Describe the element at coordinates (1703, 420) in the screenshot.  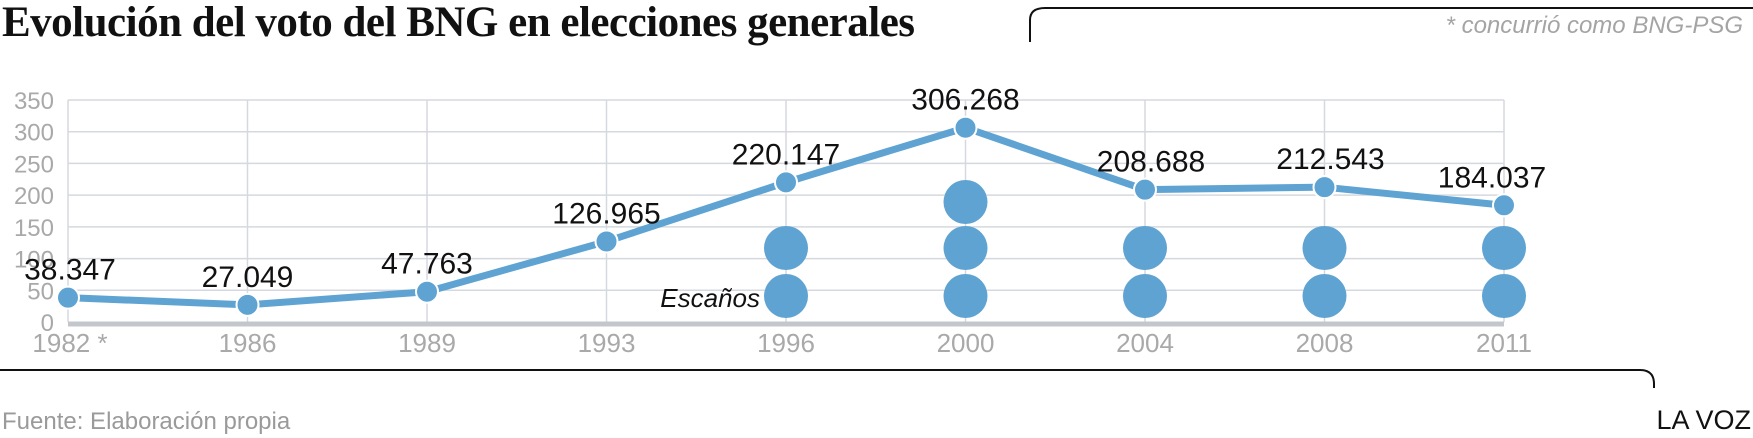
I see `brand-logo: LA VOZ` at that location.